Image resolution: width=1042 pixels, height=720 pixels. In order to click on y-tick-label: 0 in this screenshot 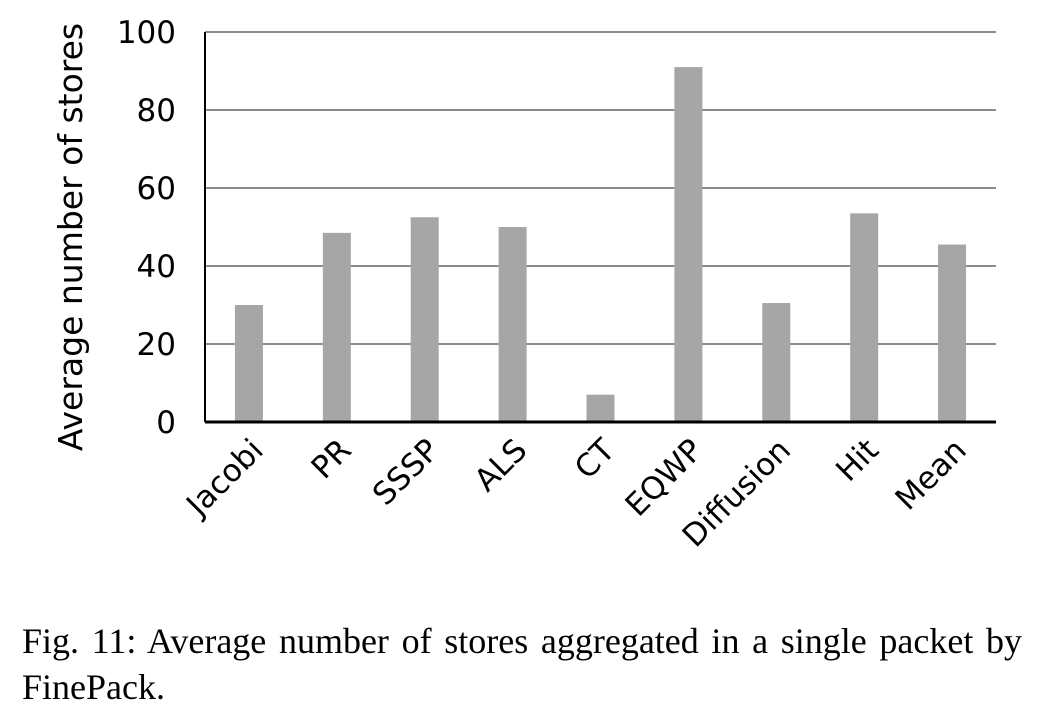, I will do `click(166, 423)`.